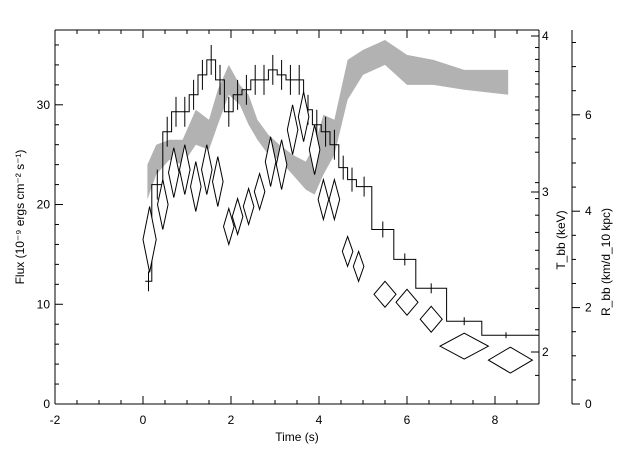  What do you see at coordinates (561, 239) in the screenshot?
I see `t-axis-title: T_bb (keV)` at bounding box center [561, 239].